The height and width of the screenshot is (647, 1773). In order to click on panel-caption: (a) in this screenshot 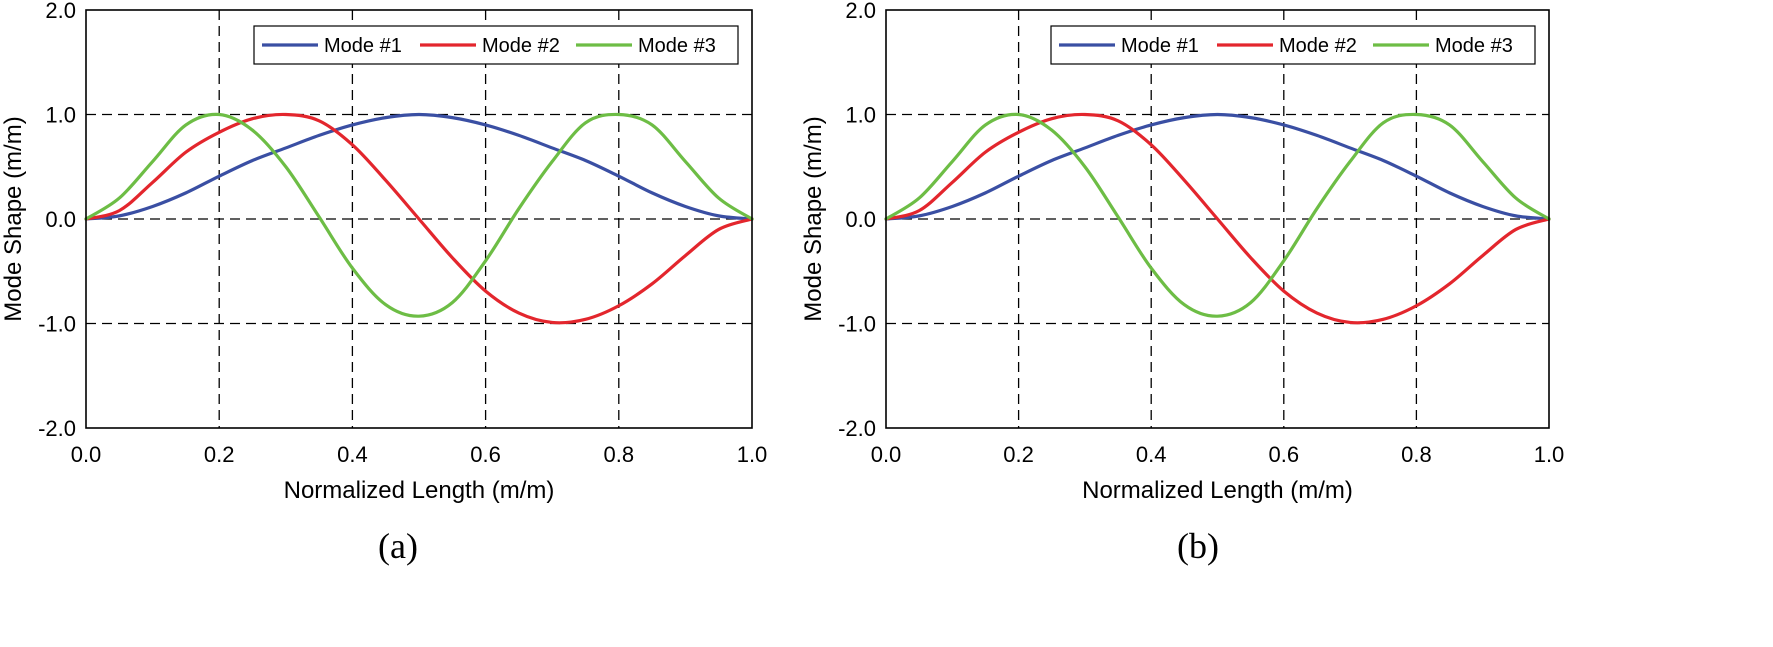, I will do `click(398, 546)`.